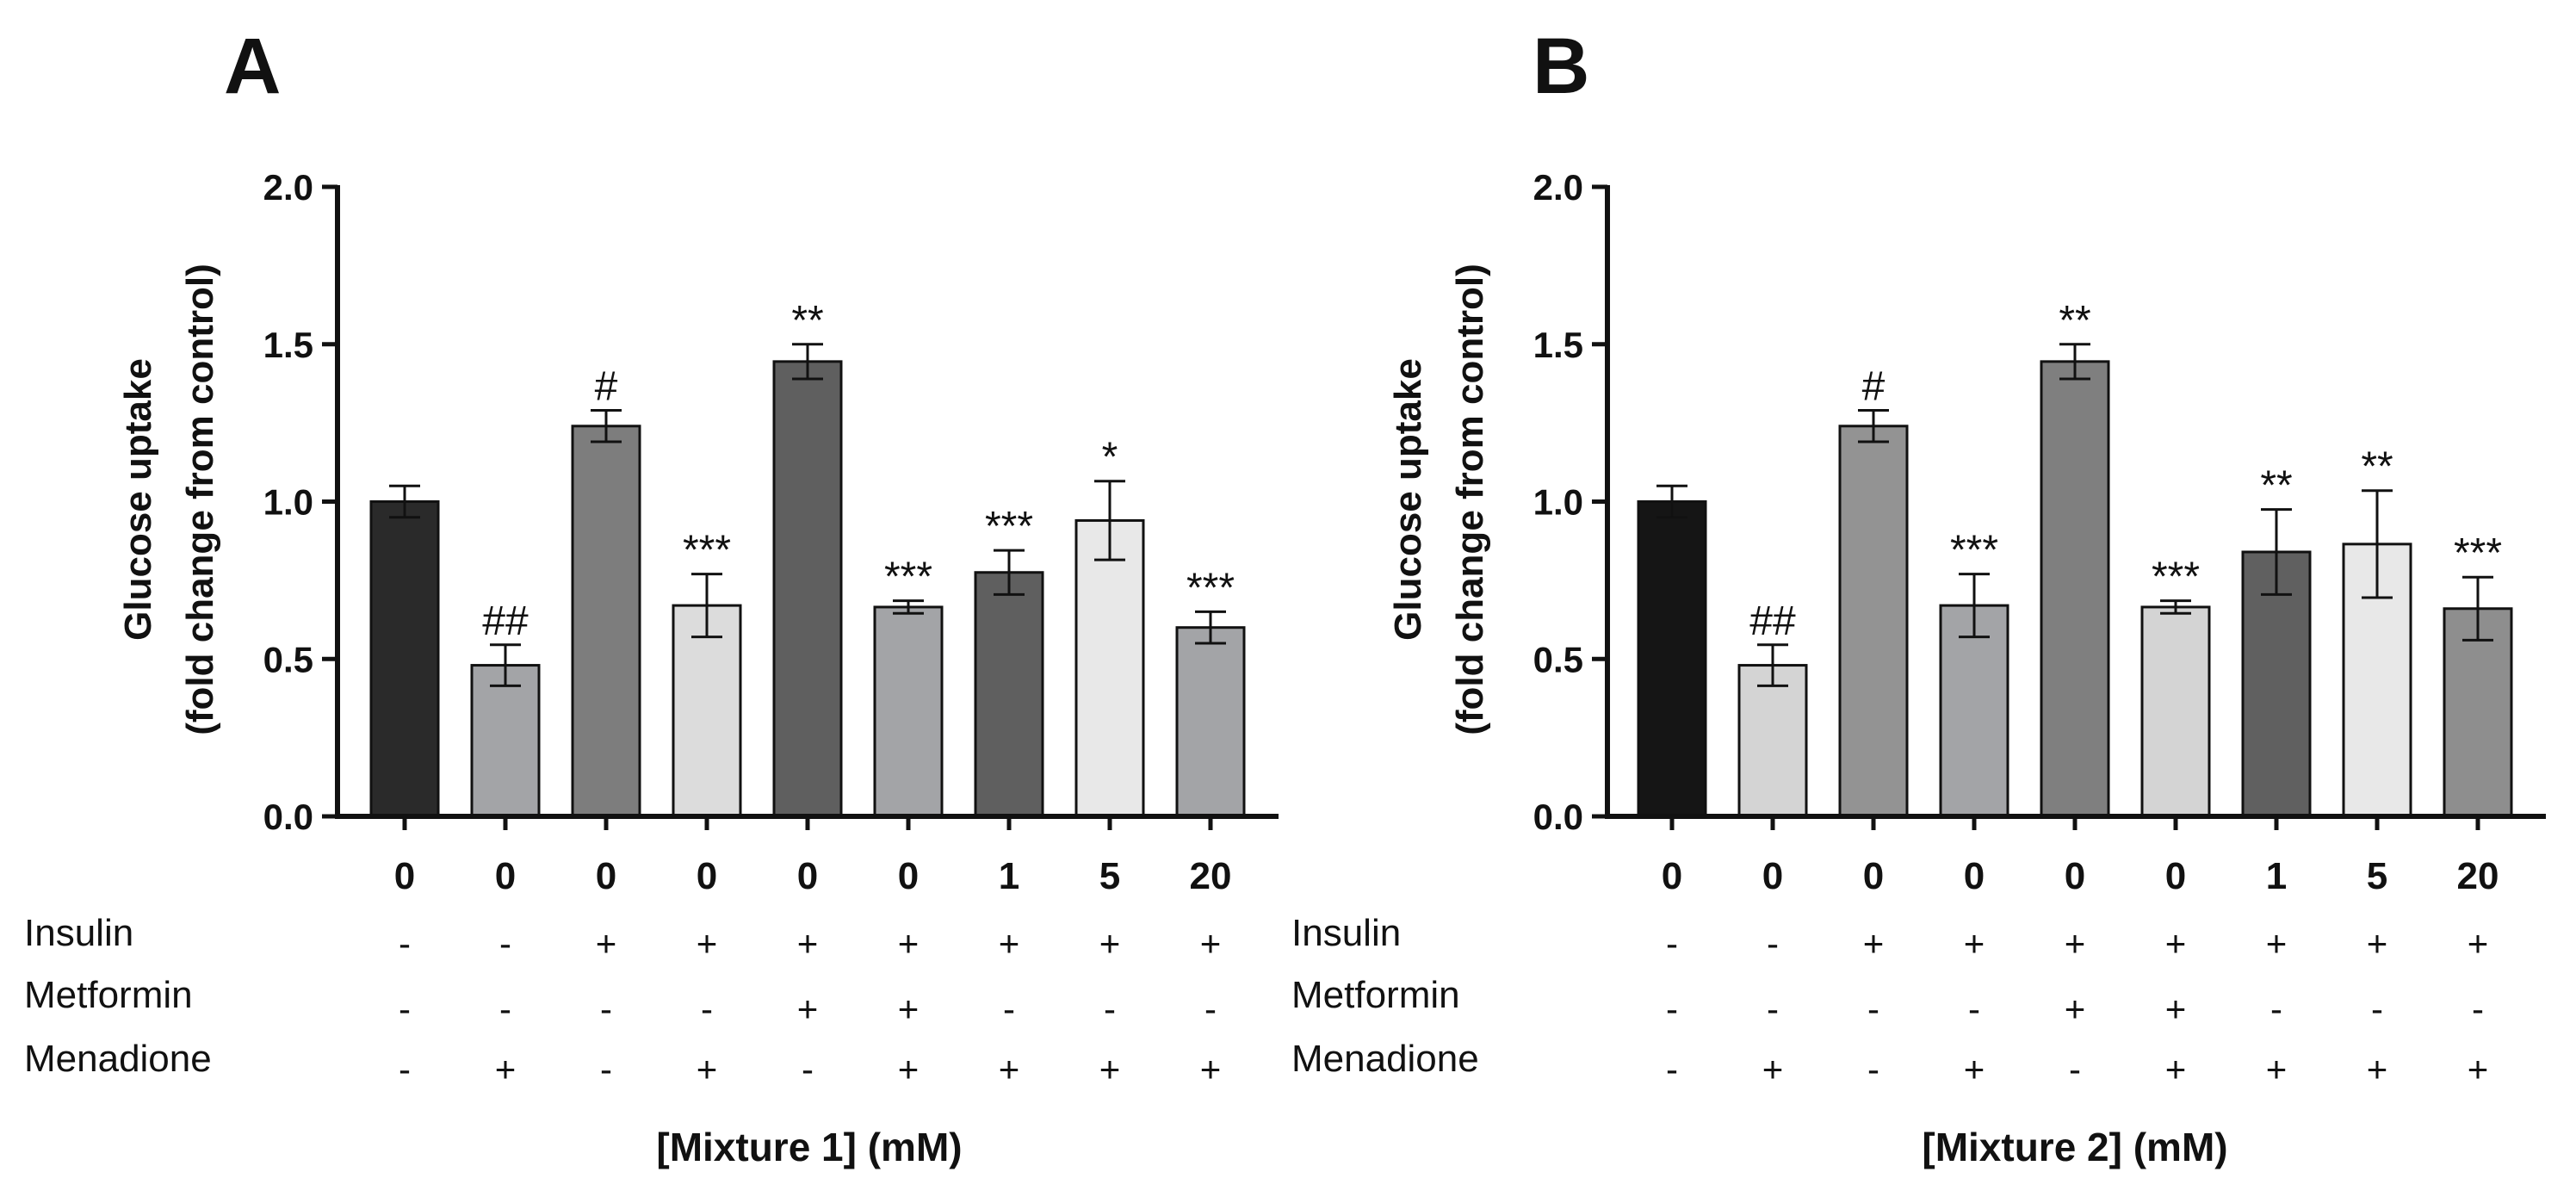 The height and width of the screenshot is (1203, 2576). I want to click on significance-marker: #, so click(606, 387).